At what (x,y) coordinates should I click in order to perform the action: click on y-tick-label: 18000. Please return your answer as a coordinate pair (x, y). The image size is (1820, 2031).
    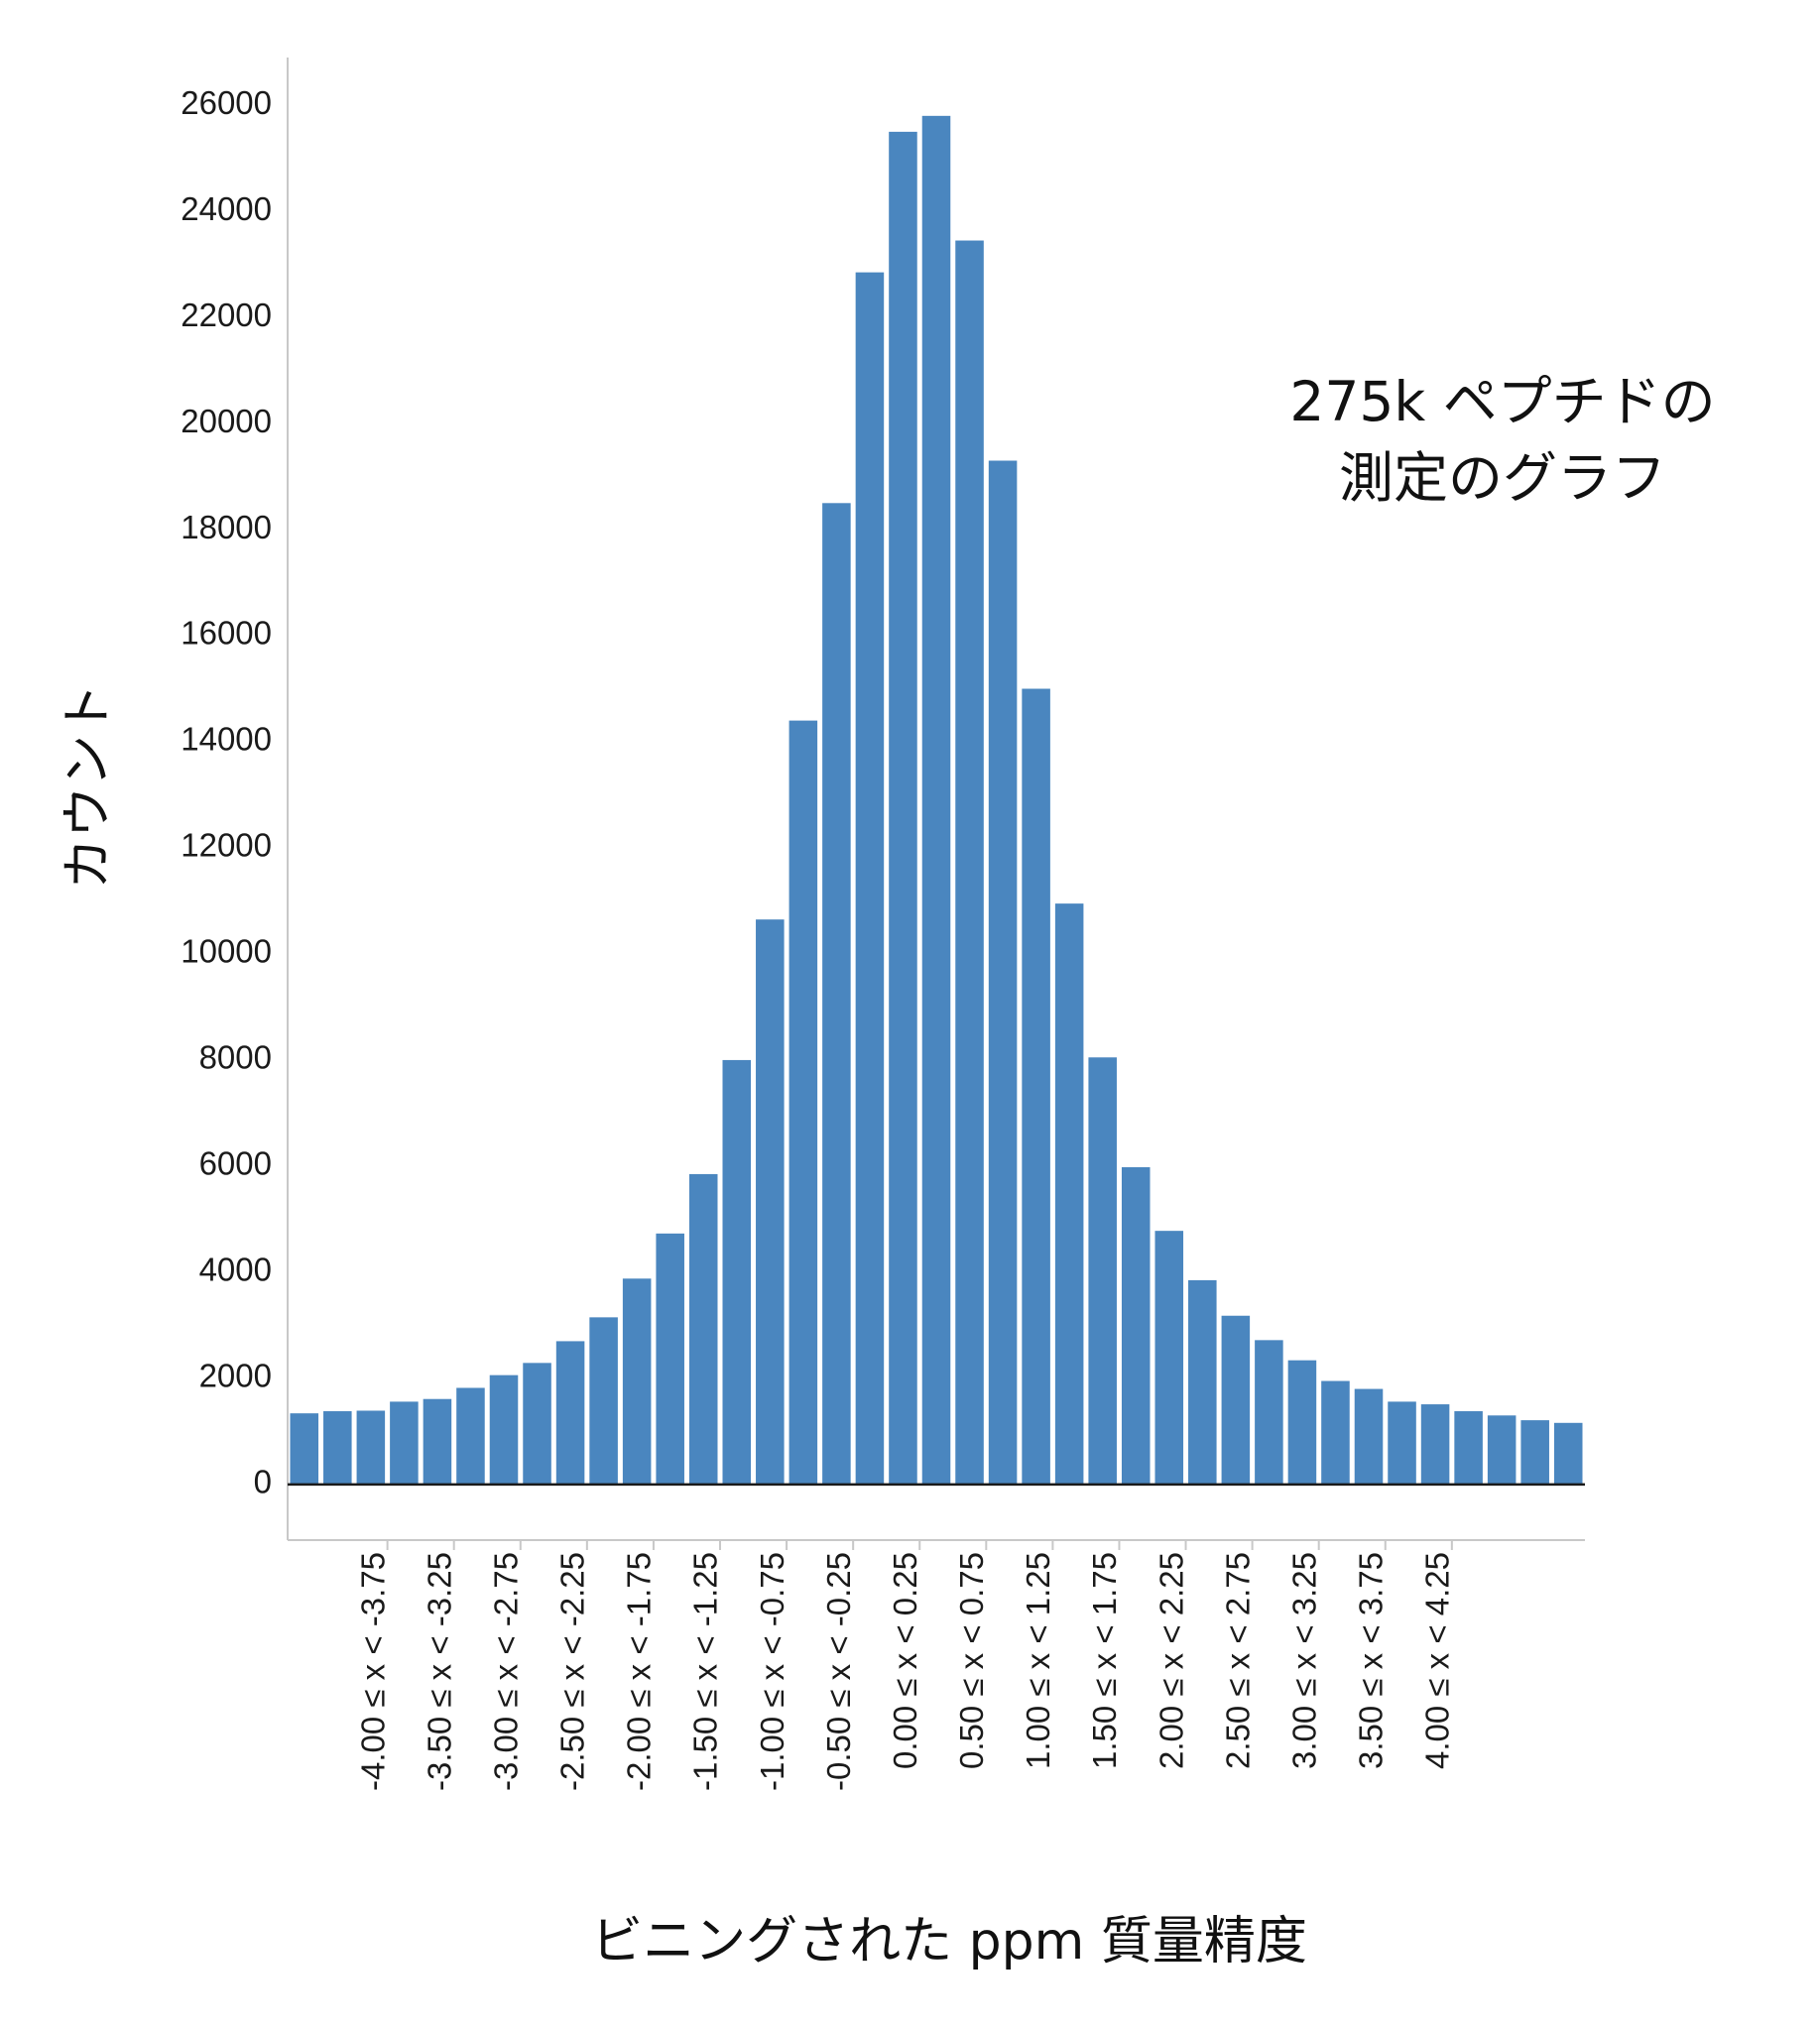
    Looking at the image, I should click on (226, 527).